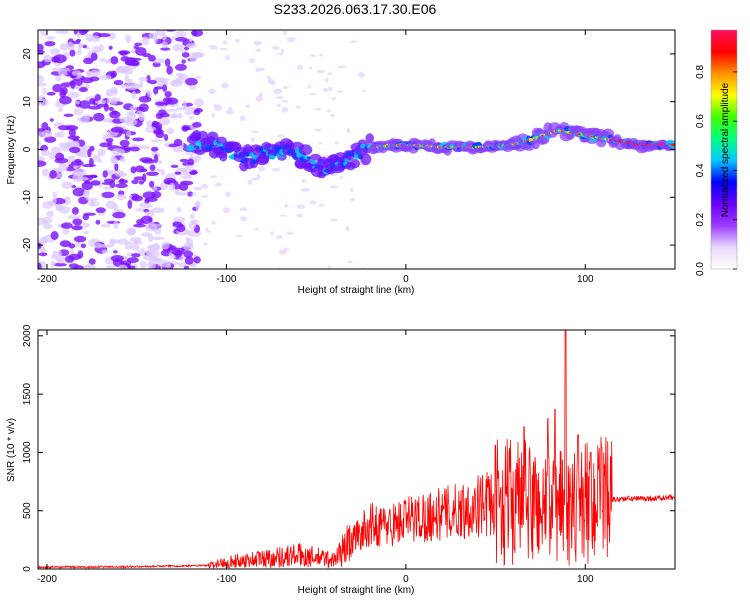 The image size is (750, 600). What do you see at coordinates (700, 170) in the screenshot?
I see `colorbar-tick-label: 0.4` at bounding box center [700, 170].